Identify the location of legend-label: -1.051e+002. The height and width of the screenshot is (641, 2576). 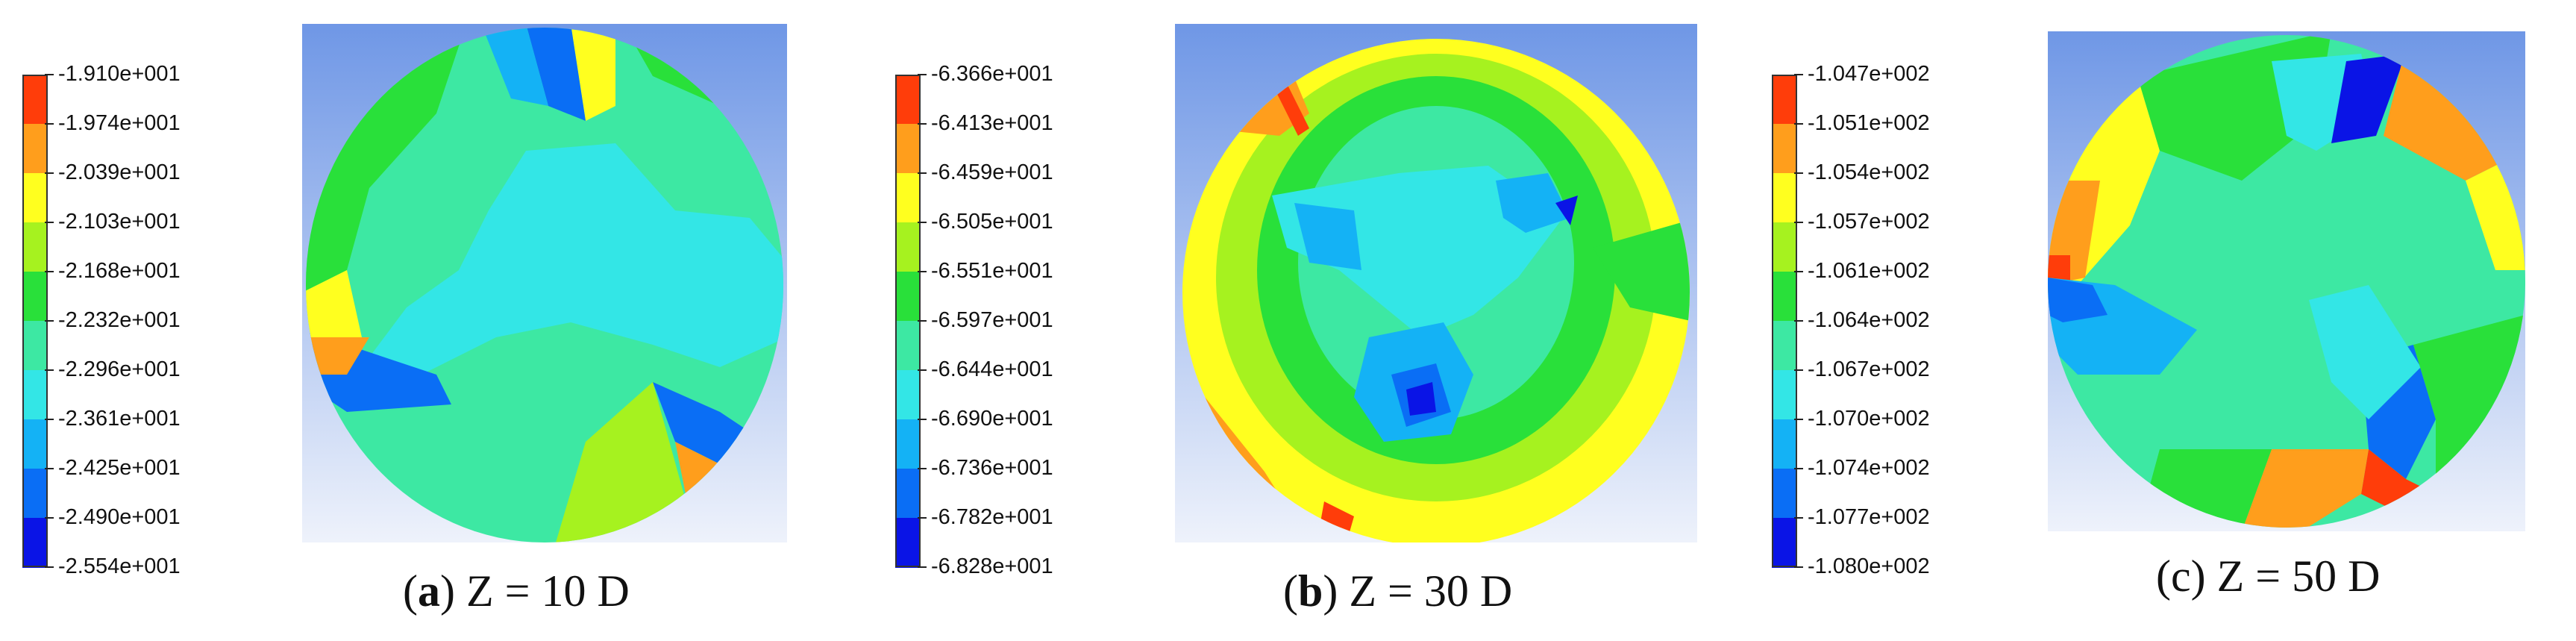
(1869, 123).